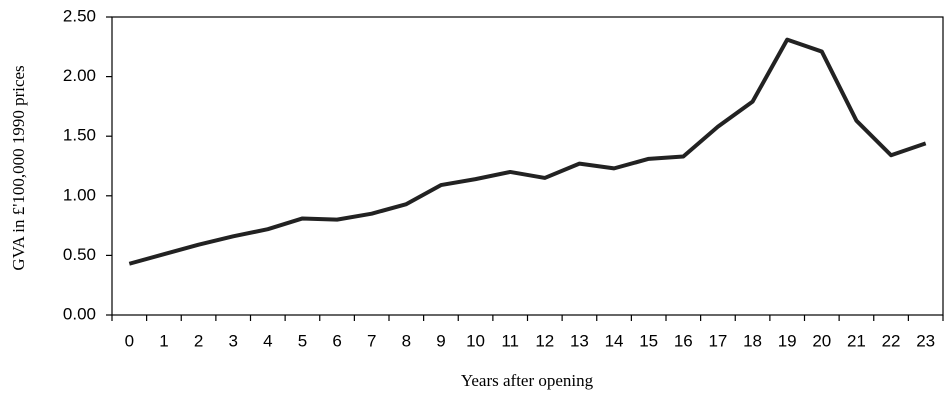  I want to click on x-tick-label: 19, so click(787, 340).